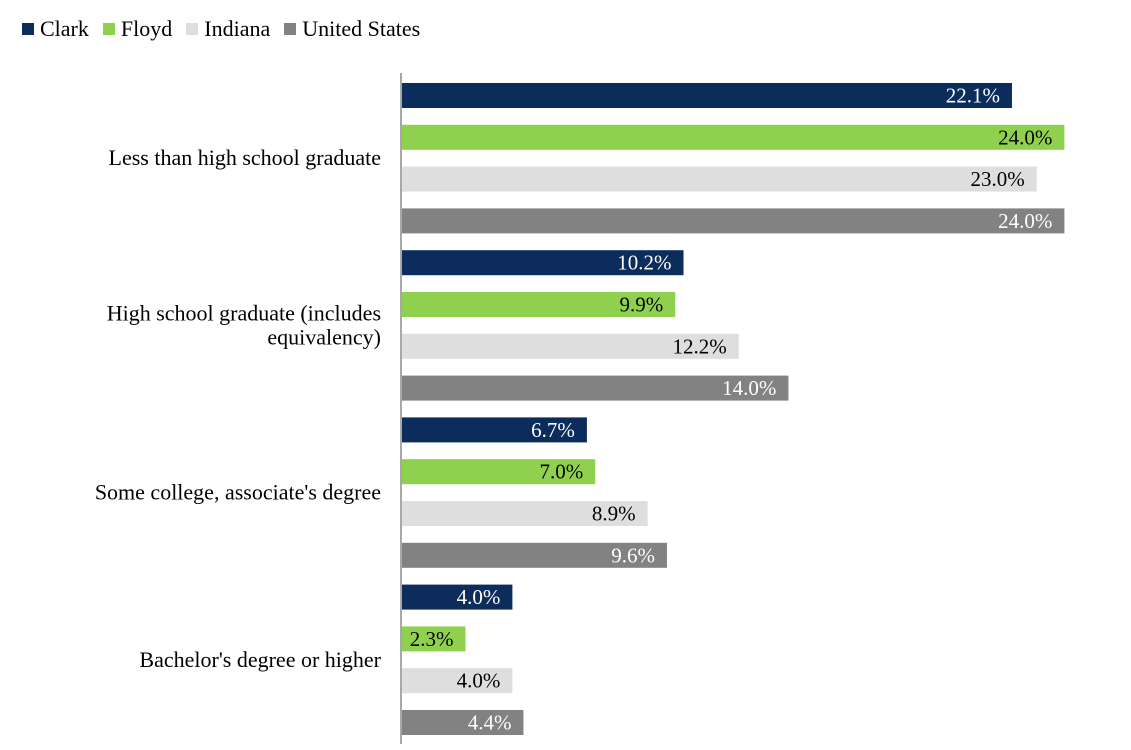  I want to click on legend-item-indiana: Indiana, so click(228, 29).